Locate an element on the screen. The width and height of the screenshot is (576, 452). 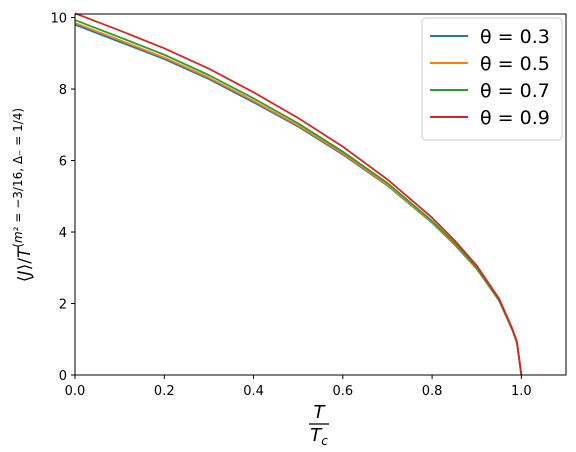
x-tick-label: 0.6 is located at coordinates (342, 391).